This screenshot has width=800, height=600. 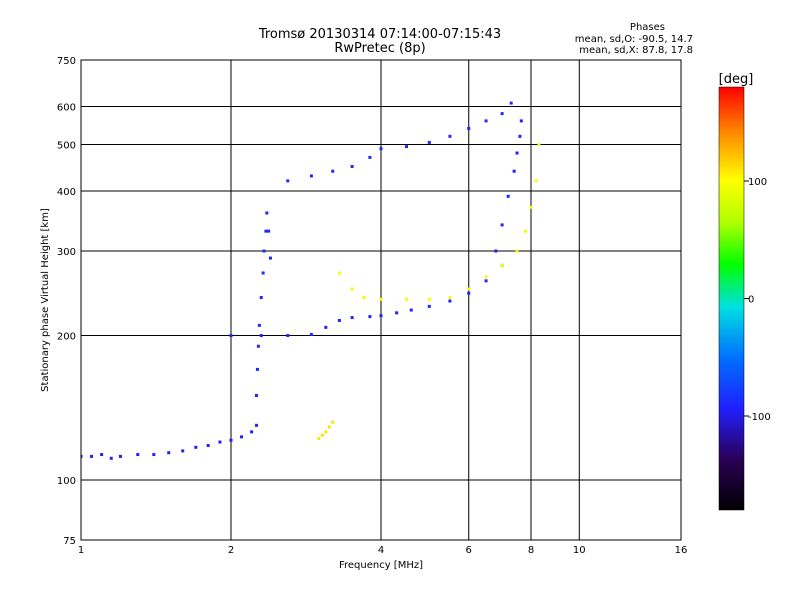 What do you see at coordinates (81, 550) in the screenshot?
I see `x-tick-label: 1` at bounding box center [81, 550].